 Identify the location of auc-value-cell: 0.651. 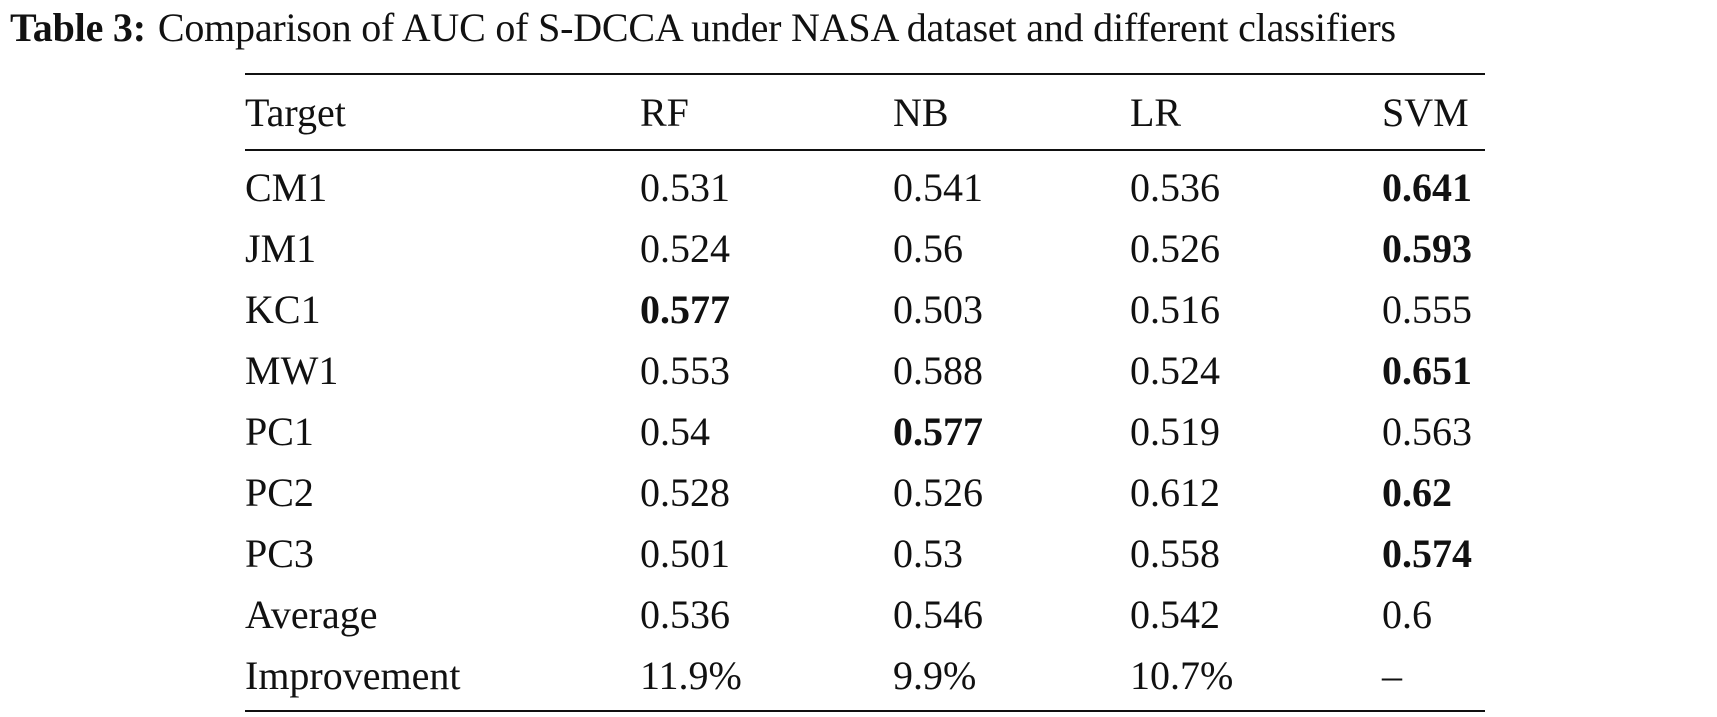
(1427, 370).